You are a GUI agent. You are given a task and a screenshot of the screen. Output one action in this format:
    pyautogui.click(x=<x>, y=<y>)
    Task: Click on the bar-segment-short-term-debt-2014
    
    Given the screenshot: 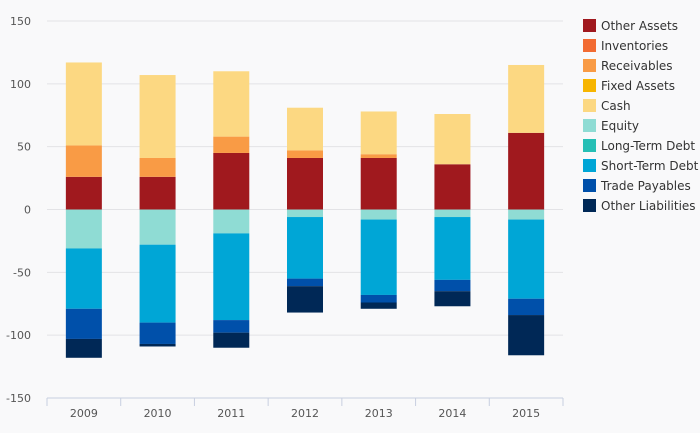 What is the action you would take?
    pyautogui.click(x=452, y=248)
    